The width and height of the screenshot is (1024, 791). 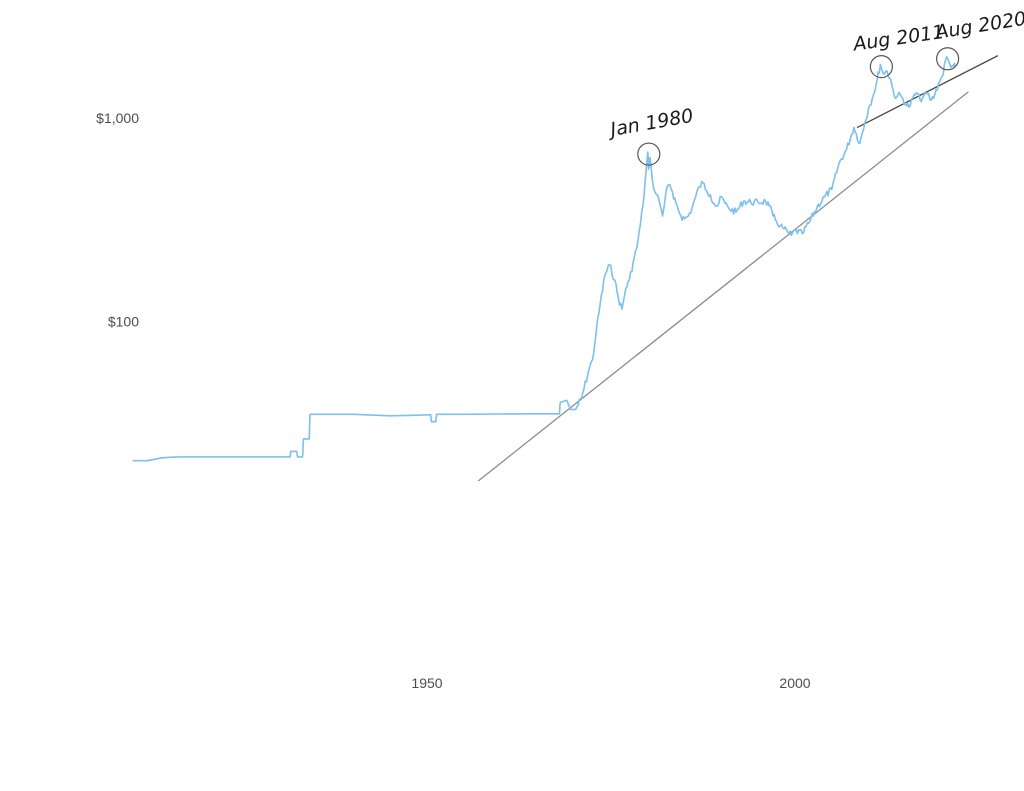 I want to click on y-axis: $100$1,000$10,000, so click(x=117, y=220).